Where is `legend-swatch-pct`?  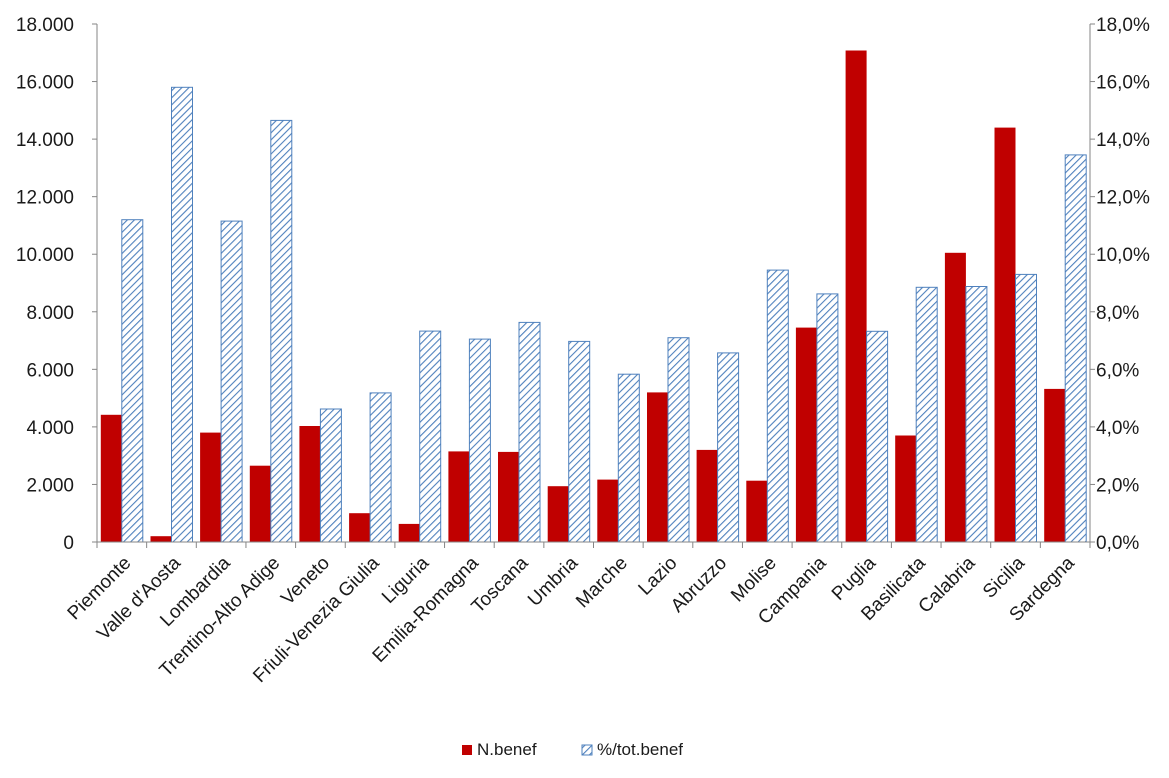 legend-swatch-pct is located at coordinates (587, 750).